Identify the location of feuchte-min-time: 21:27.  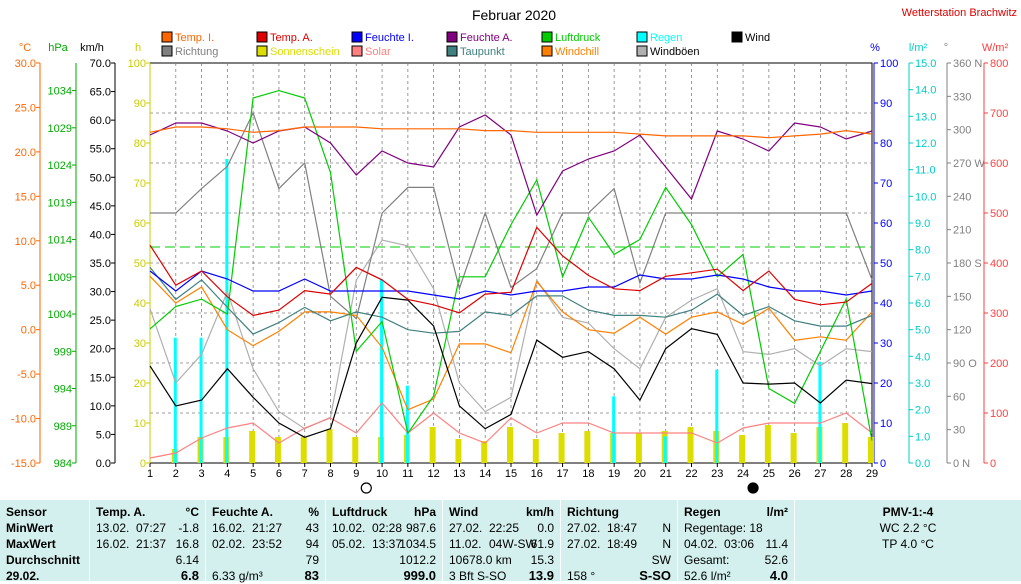
(267, 528).